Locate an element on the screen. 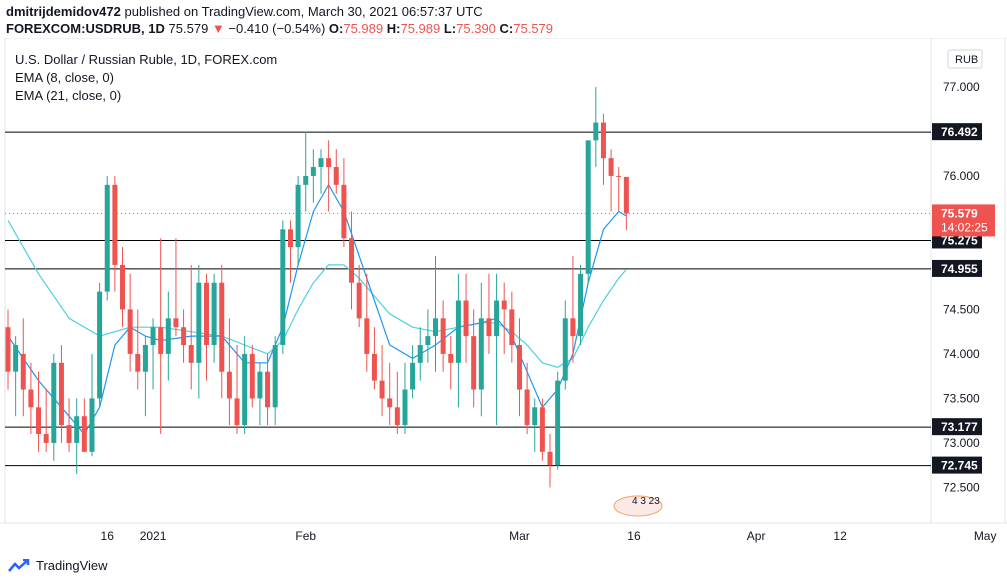  y-tick-label: 74.000 is located at coordinates (961, 354).